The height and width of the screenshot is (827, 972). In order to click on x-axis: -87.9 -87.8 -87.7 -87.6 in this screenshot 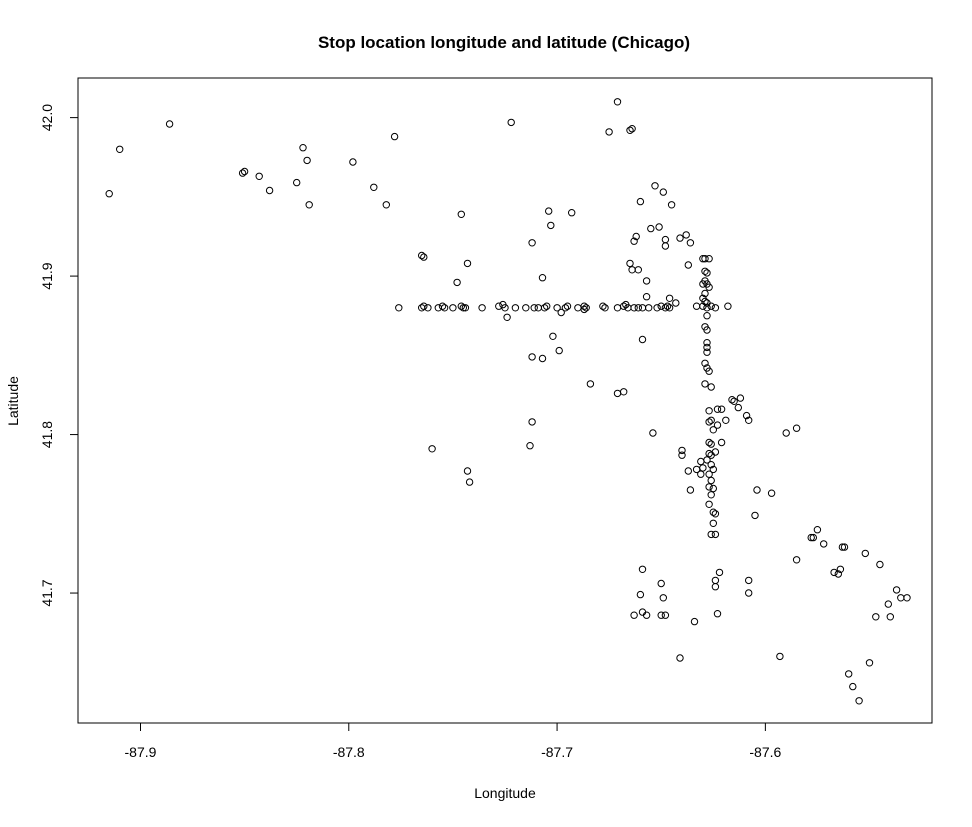, I will do `click(453, 741)`.